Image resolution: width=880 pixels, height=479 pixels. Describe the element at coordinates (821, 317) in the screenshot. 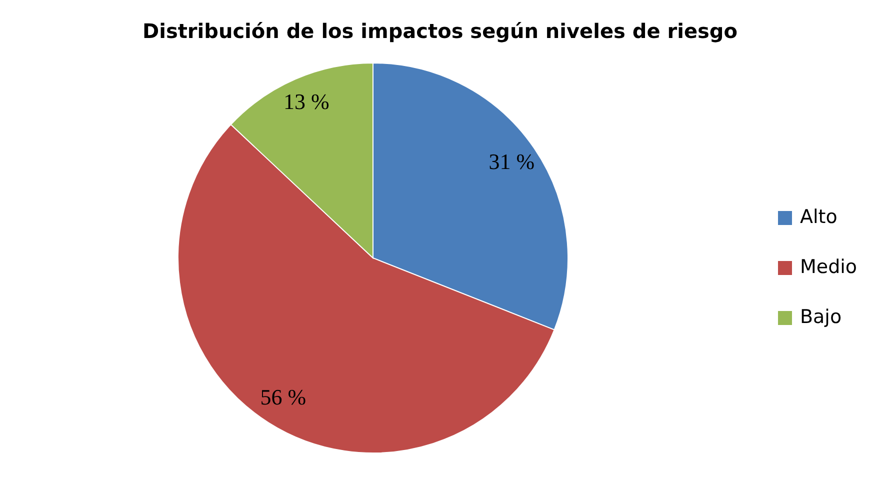

I see `legend-label: Bajo` at that location.